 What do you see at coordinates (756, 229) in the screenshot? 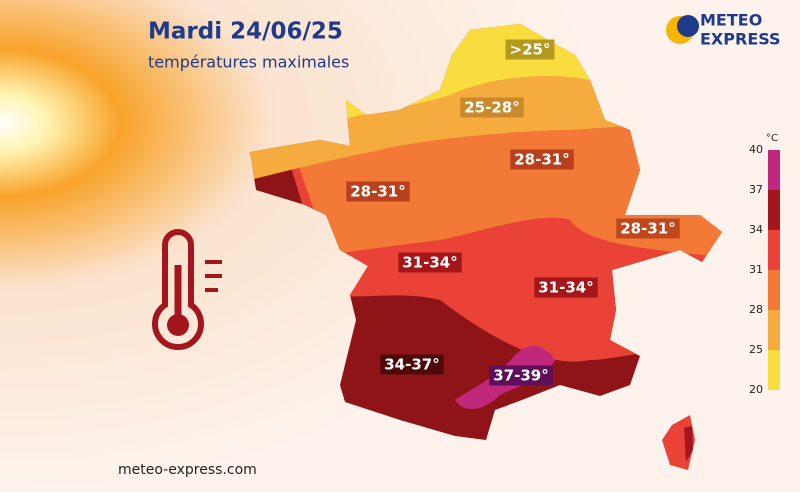
I see `legend-tick-label: 34` at bounding box center [756, 229].